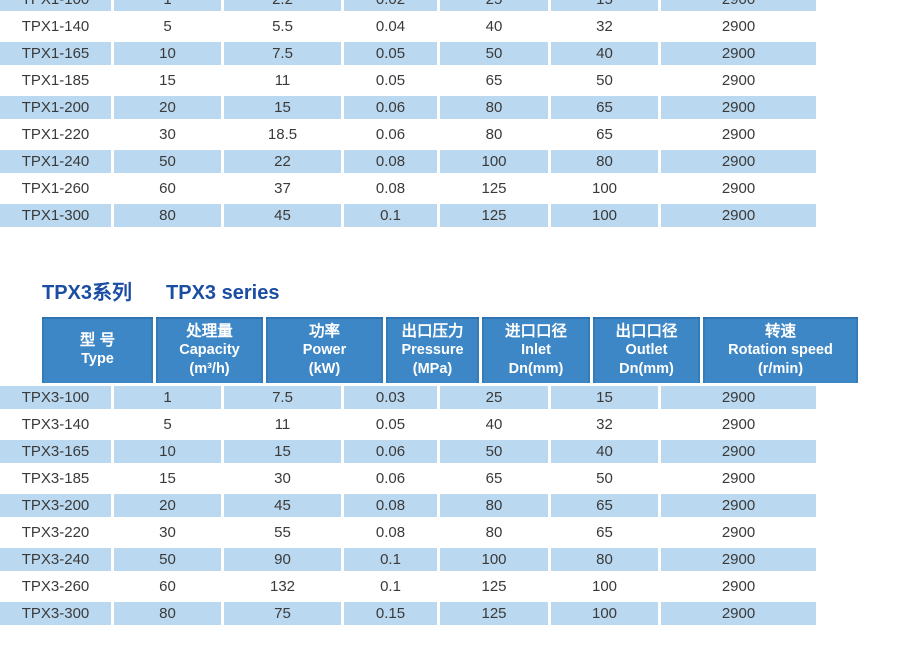 This screenshot has height=659, width=900. I want to click on cell-capacity: 5, so click(167, 26).